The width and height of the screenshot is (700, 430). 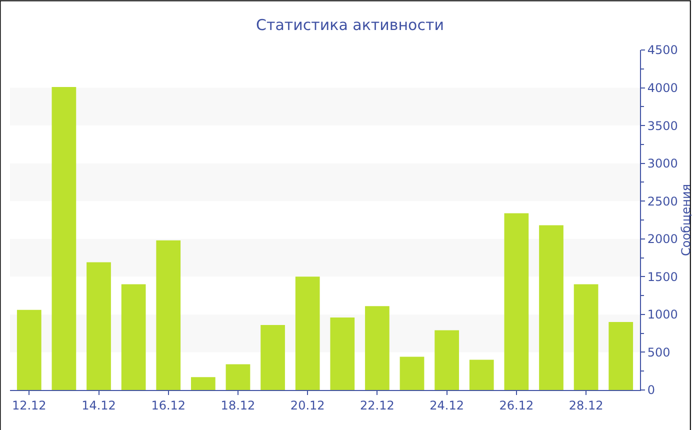 What do you see at coordinates (168, 405) in the screenshot?
I see `x-tick-label: 16.12` at bounding box center [168, 405].